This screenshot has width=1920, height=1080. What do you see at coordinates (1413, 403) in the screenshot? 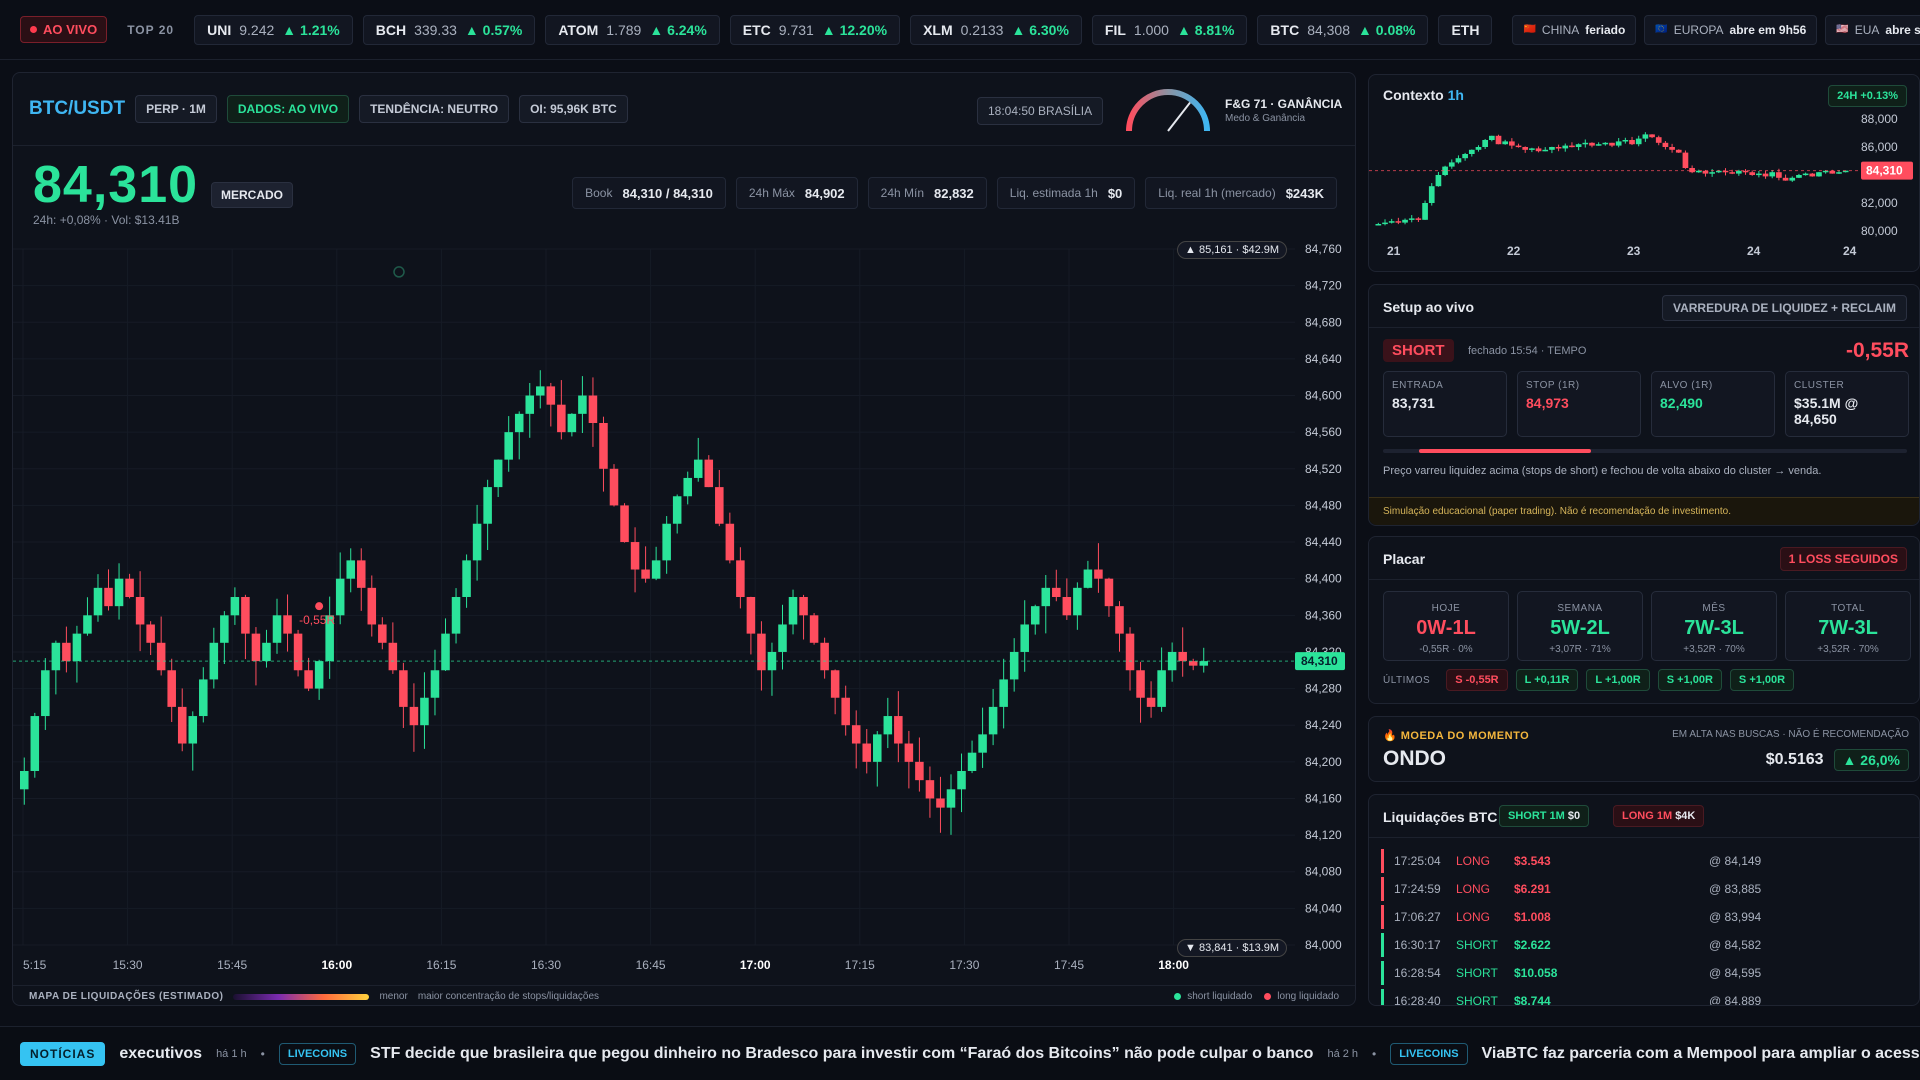
I see `level-value: 83,731` at bounding box center [1413, 403].